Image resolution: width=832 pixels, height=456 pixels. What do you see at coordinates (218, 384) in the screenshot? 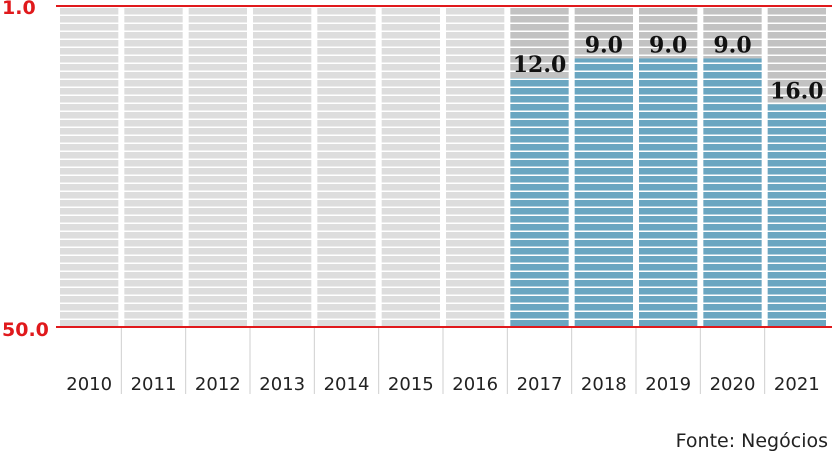
I see `x-tick-label: 2012` at bounding box center [218, 384].